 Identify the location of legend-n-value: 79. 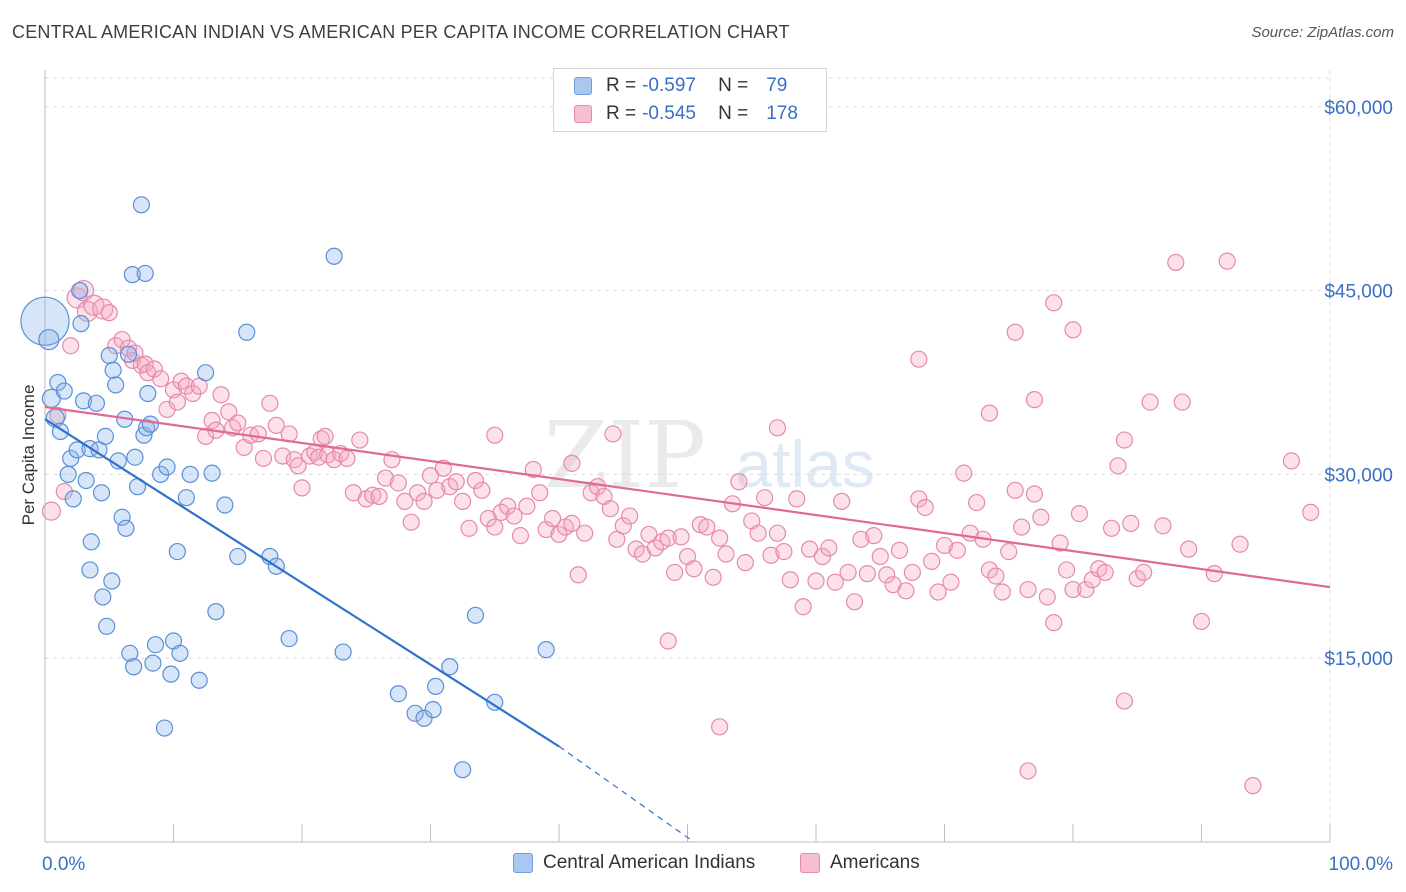
(777, 85).